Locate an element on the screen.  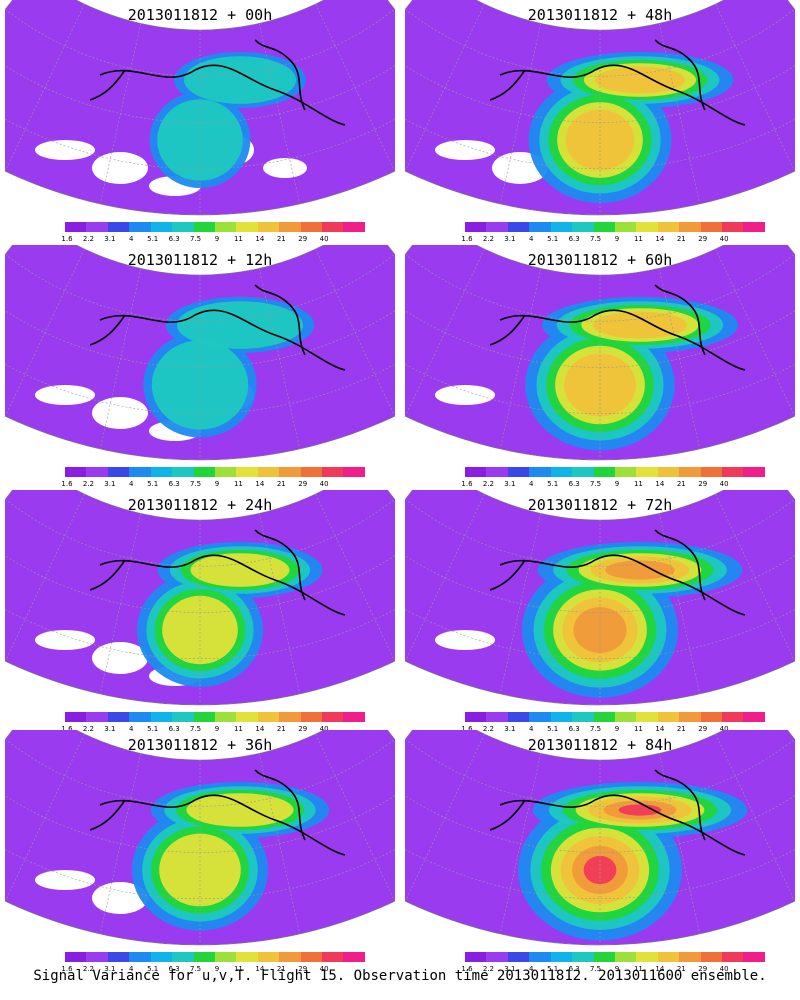
colorbar-label: 9 is located at coordinates (617, 484).